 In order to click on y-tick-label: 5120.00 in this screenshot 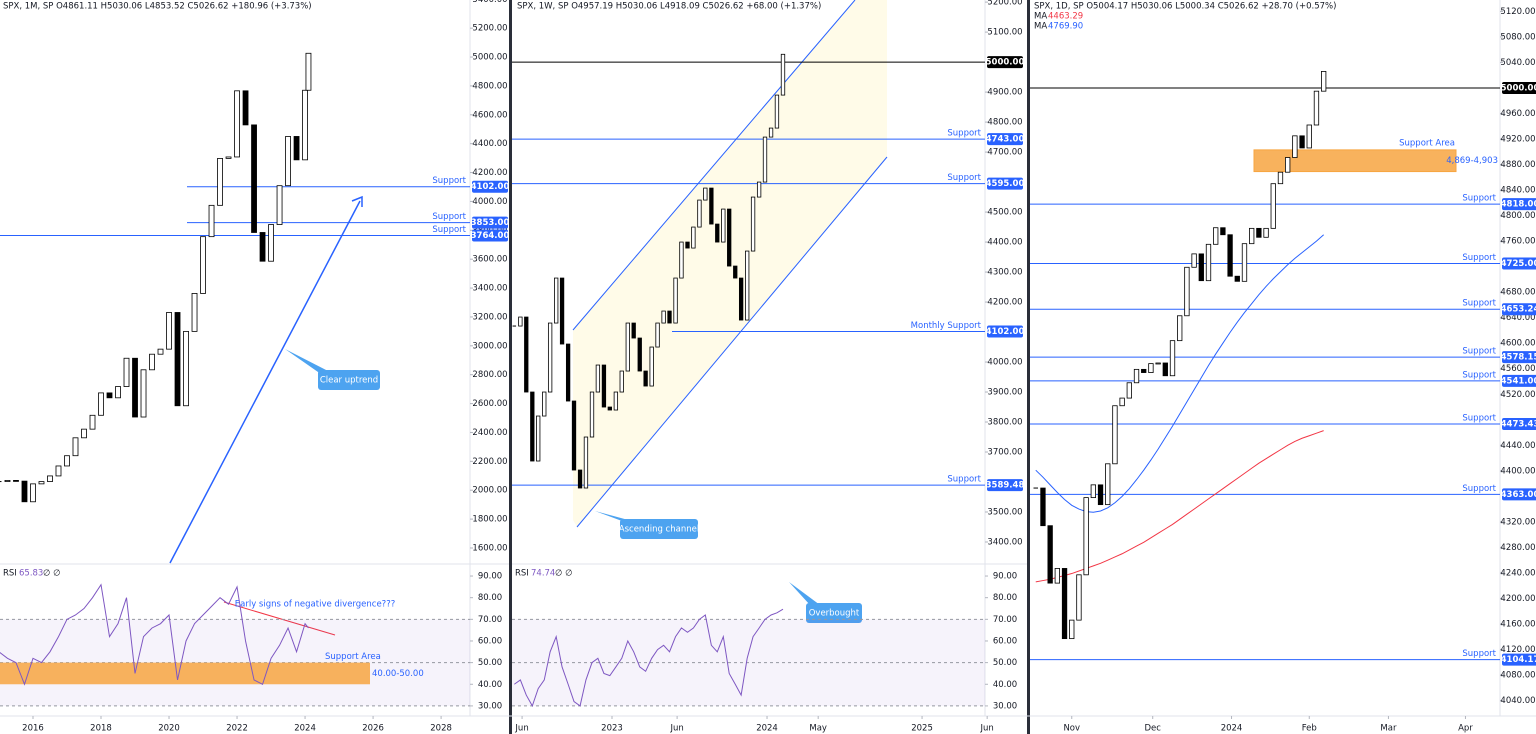, I will do `click(1517, 12)`.